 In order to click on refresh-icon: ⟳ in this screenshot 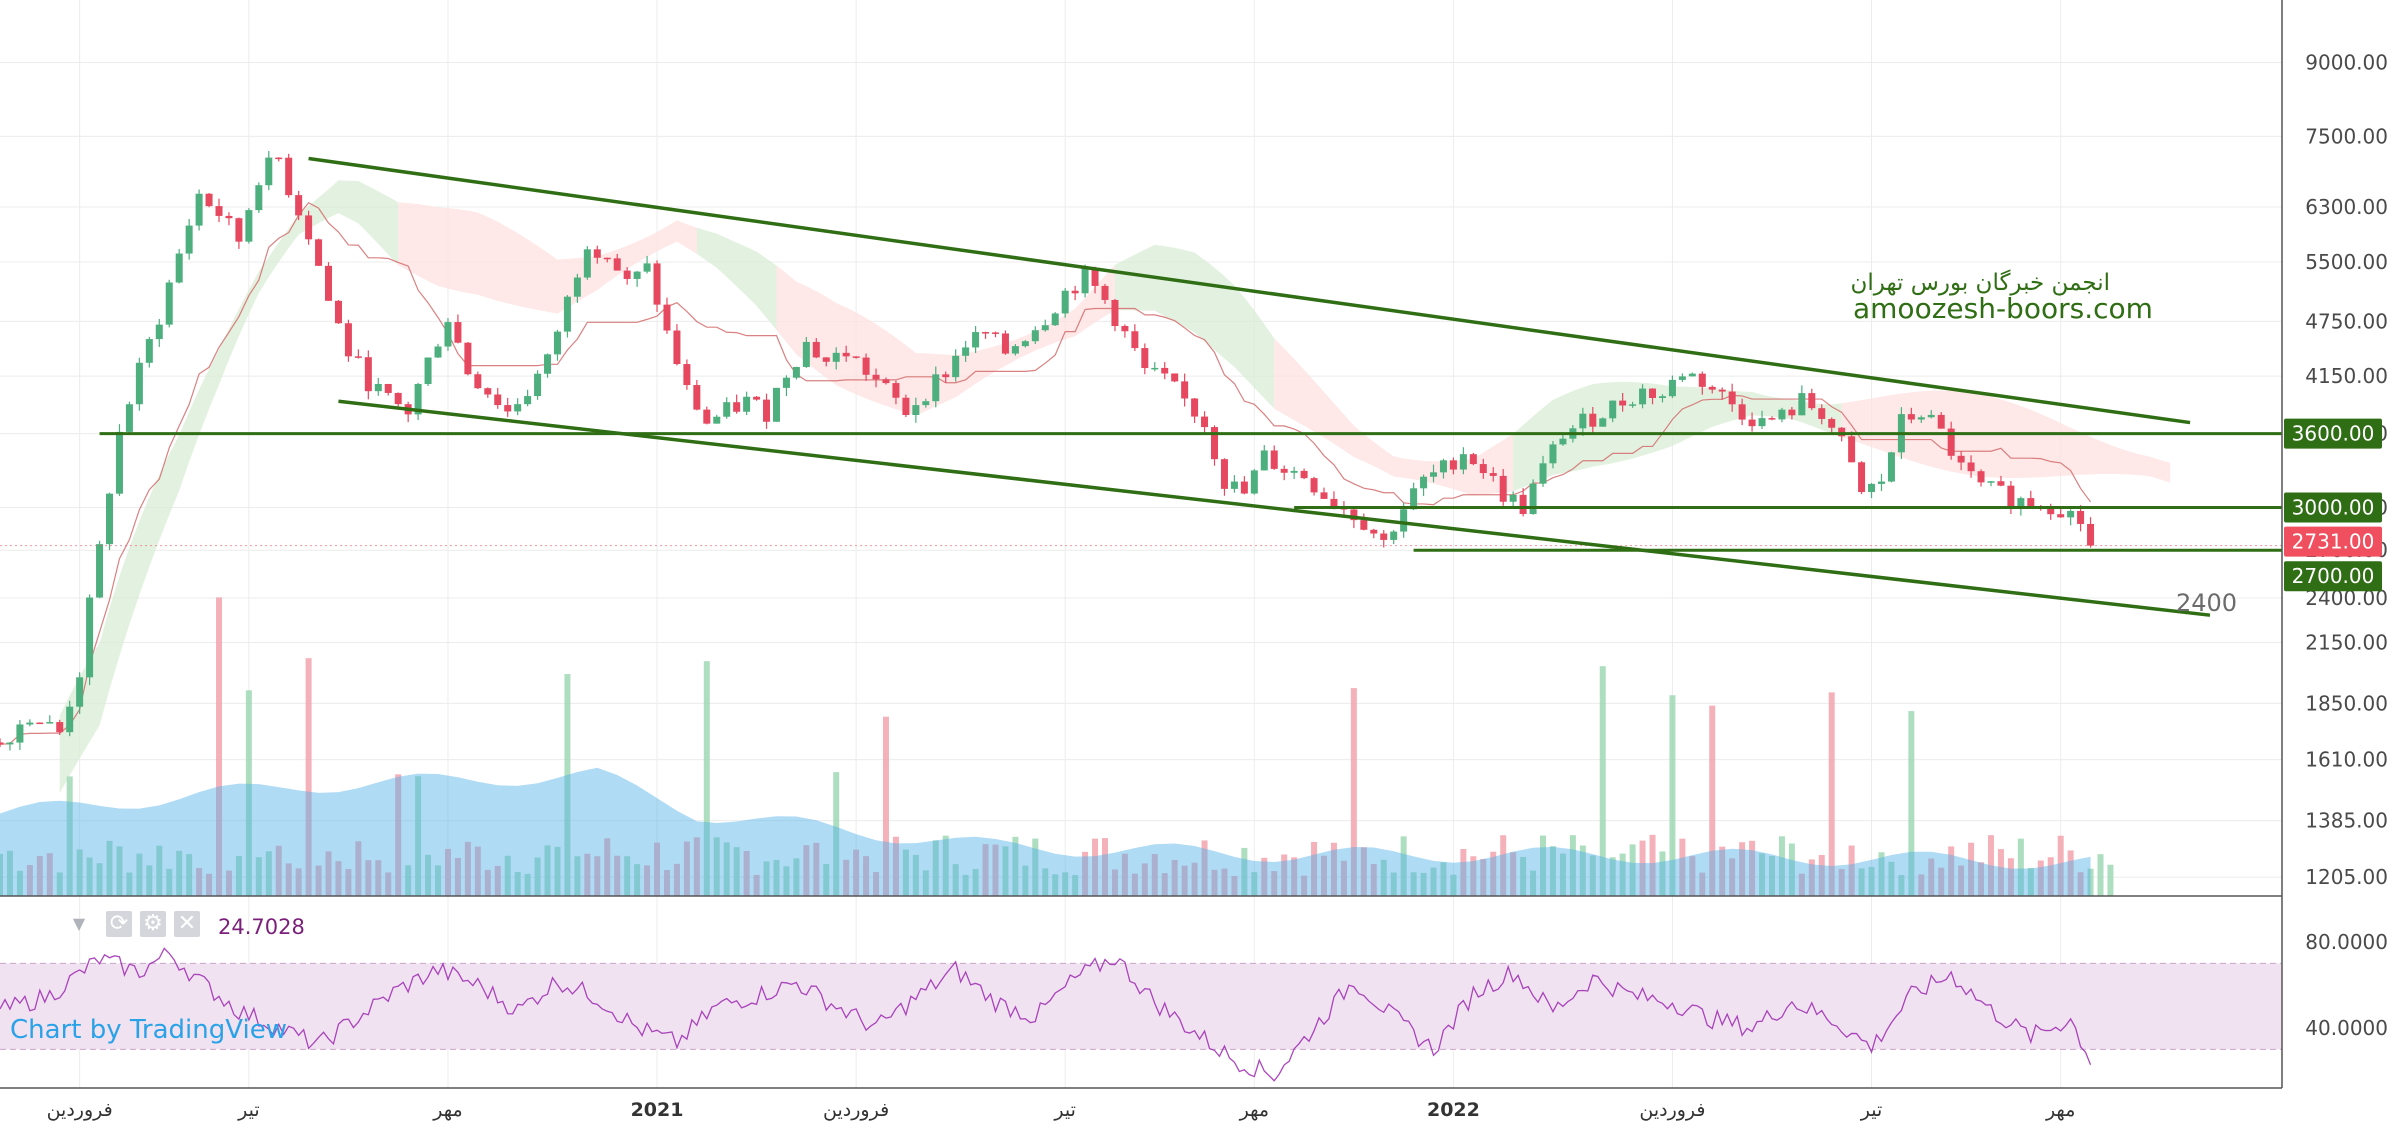, I will do `click(119, 924)`.